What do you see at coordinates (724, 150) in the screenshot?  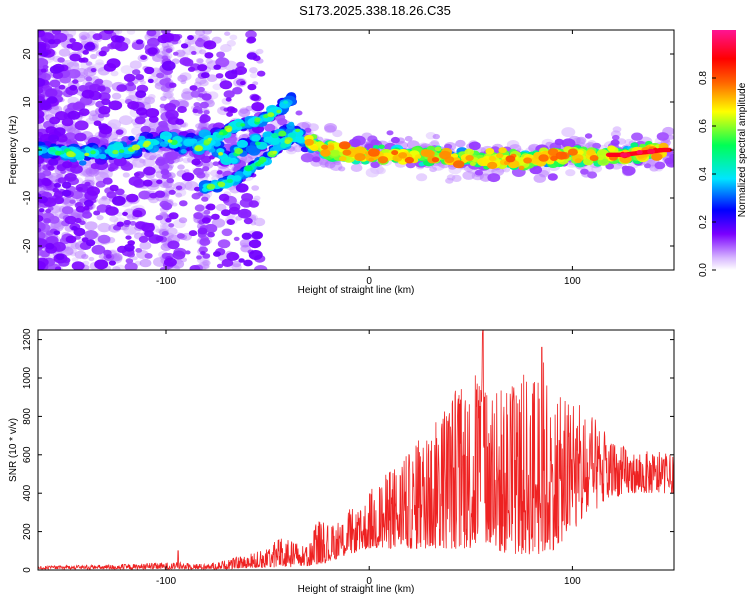 I see `colorbar-gradient` at bounding box center [724, 150].